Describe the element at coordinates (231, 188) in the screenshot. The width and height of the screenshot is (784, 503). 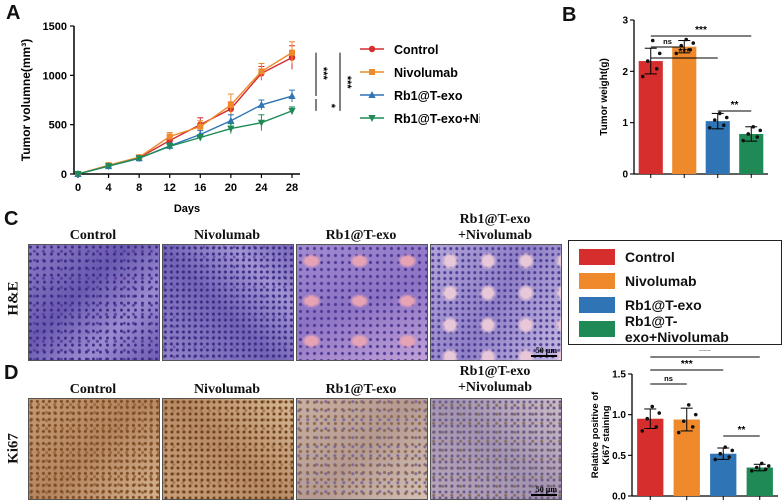
I see `x-tick-label: 20` at that location.